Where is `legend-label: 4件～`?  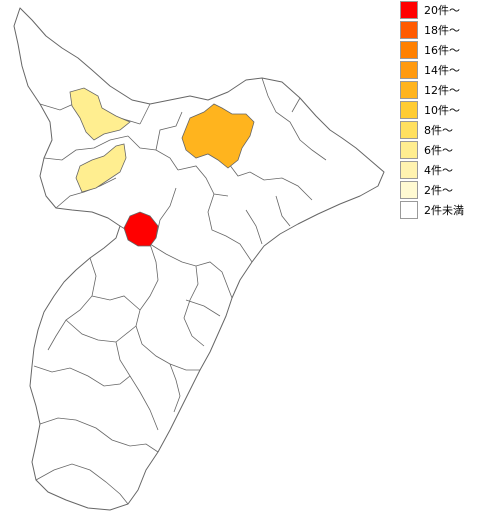
legend-label: 4件～ is located at coordinates (438, 170).